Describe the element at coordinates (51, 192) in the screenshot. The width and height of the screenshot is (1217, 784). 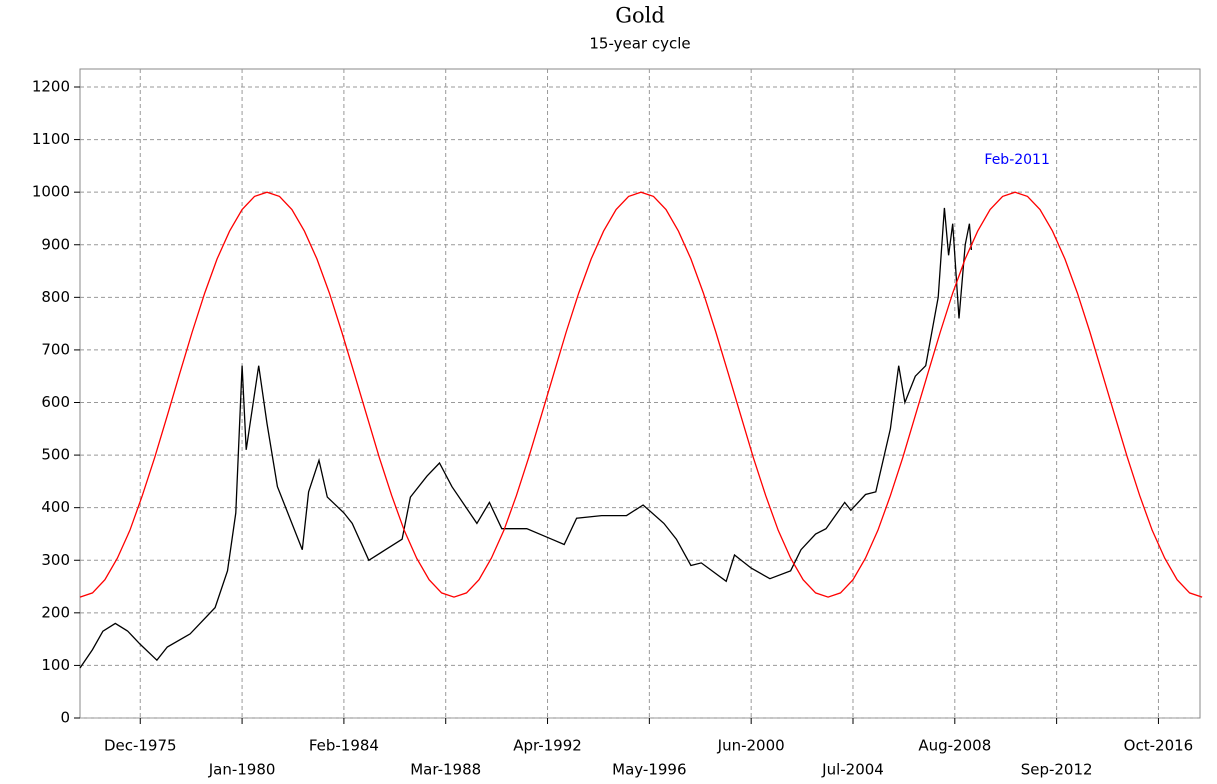
I see `y-tick-label: 1000` at that location.